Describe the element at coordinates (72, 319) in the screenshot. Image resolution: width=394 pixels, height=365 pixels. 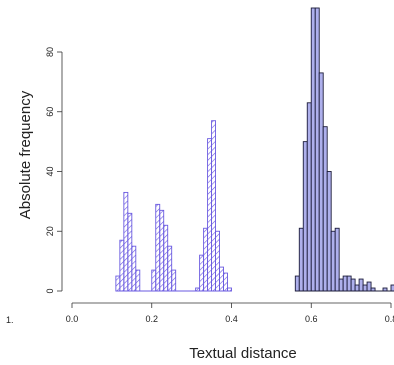
I see `x-tick-label-0.0: 0.0` at that location.